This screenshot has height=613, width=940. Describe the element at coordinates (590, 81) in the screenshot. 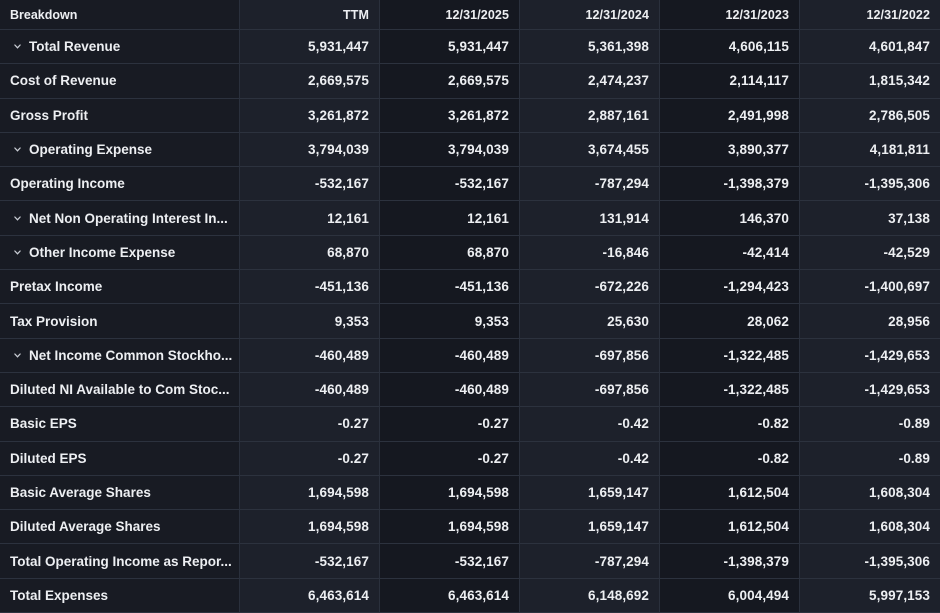

I see `cell-value: 2,474,237` at that location.